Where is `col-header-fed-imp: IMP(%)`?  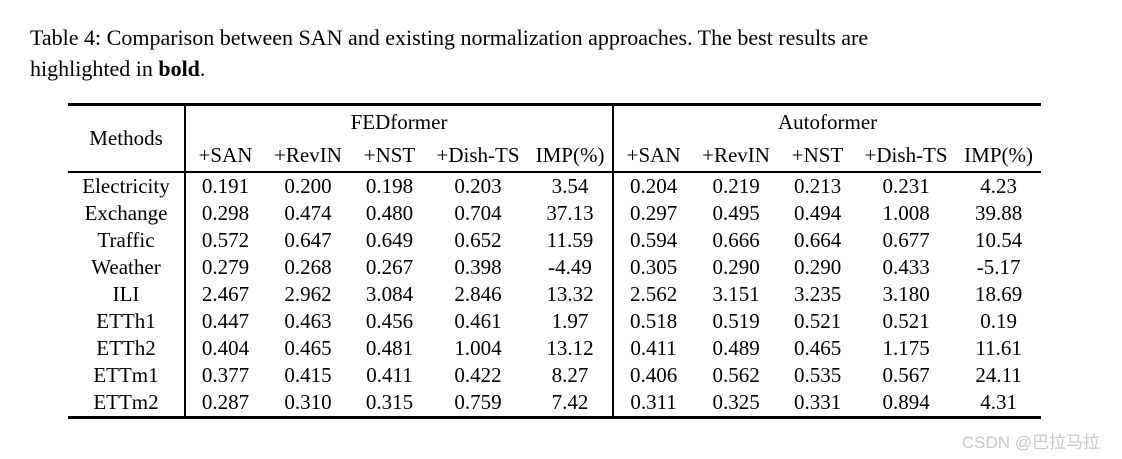
col-header-fed-imp: IMP(%) is located at coordinates (571, 156).